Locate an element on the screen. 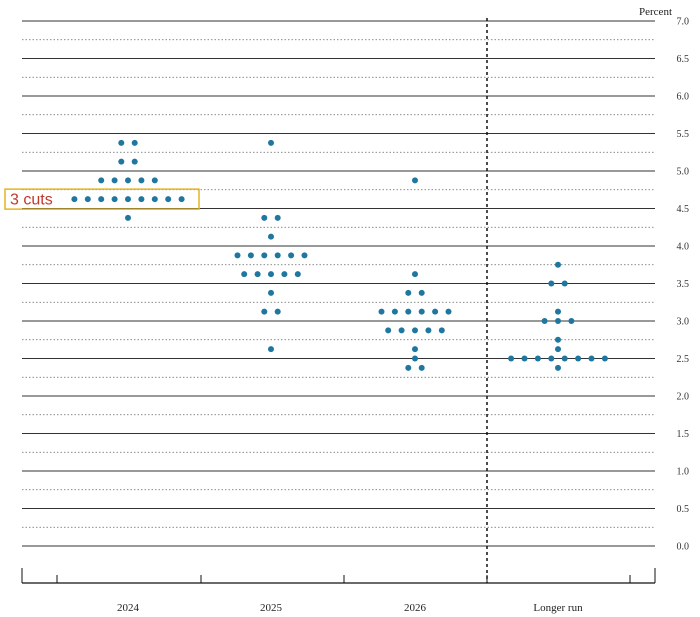  y-tick-label: 4.0 is located at coordinates (683, 247).